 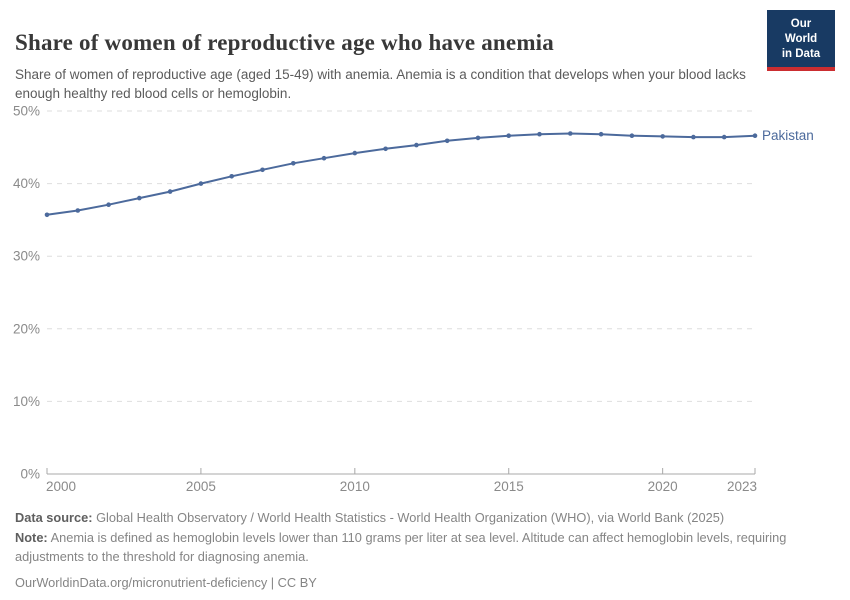 I want to click on data-point-pakistan-2007, so click(x=262, y=170).